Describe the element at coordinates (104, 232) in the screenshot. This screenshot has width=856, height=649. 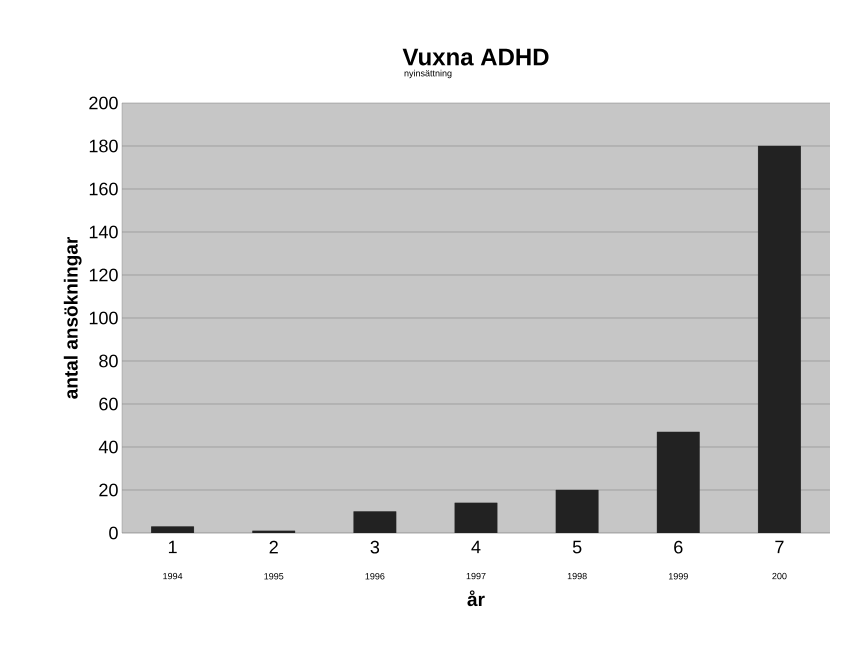
I see `y-tick-label: 140` at that location.